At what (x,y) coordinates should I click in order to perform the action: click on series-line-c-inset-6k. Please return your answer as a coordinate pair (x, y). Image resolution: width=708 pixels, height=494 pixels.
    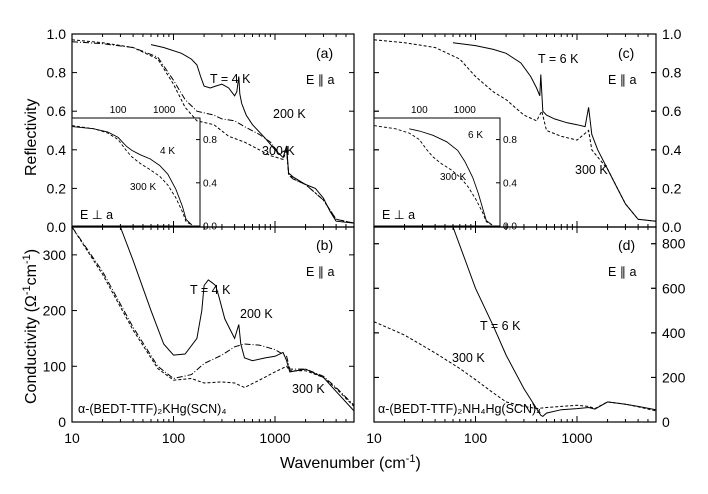
    Looking at the image, I should click on (451, 177).